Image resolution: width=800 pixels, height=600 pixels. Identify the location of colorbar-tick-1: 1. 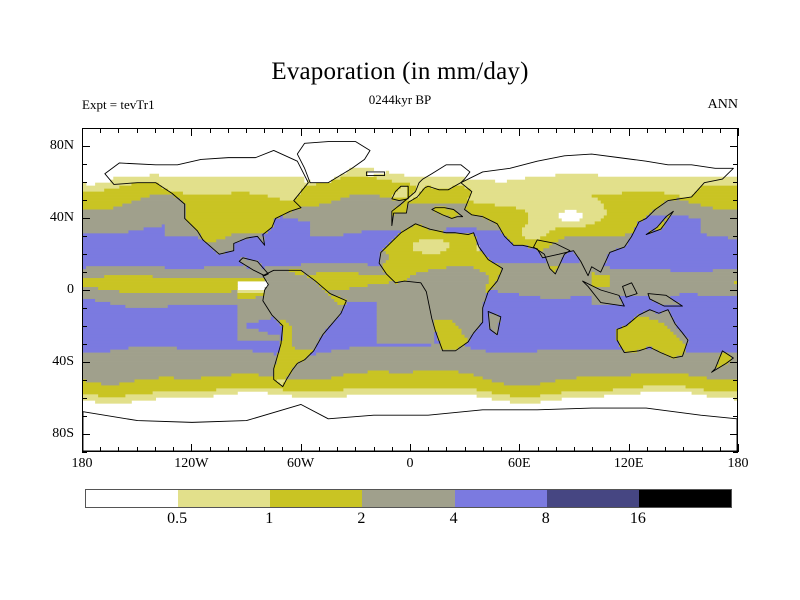
(269, 518).